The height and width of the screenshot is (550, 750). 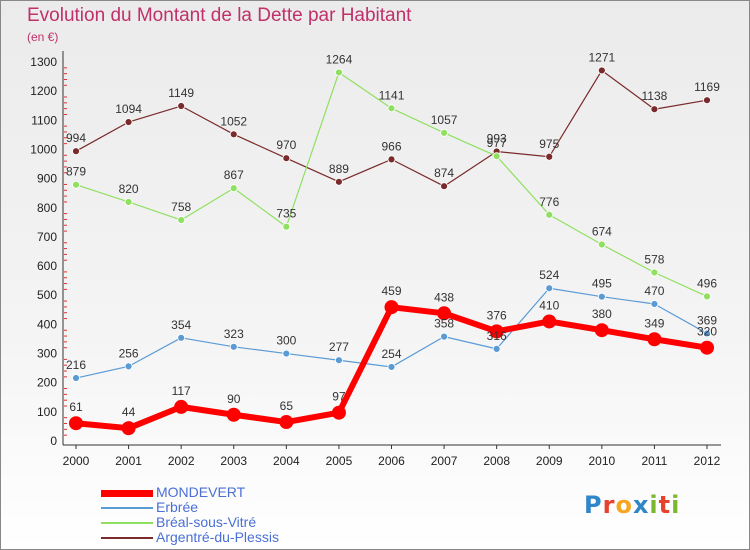 I want to click on data-label: 61, so click(x=76, y=407).